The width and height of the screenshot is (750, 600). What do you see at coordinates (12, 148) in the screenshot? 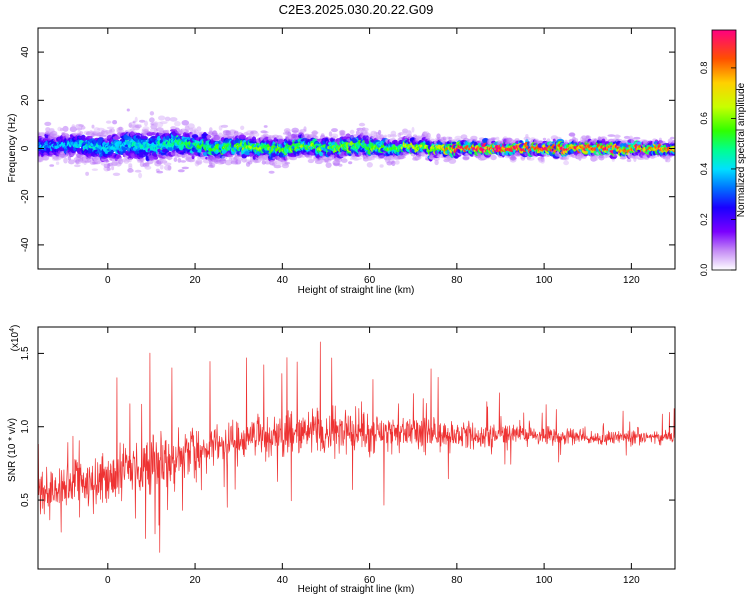
I see `spectrogram-y-axis-label: Frequency (Hz)` at bounding box center [12, 148].